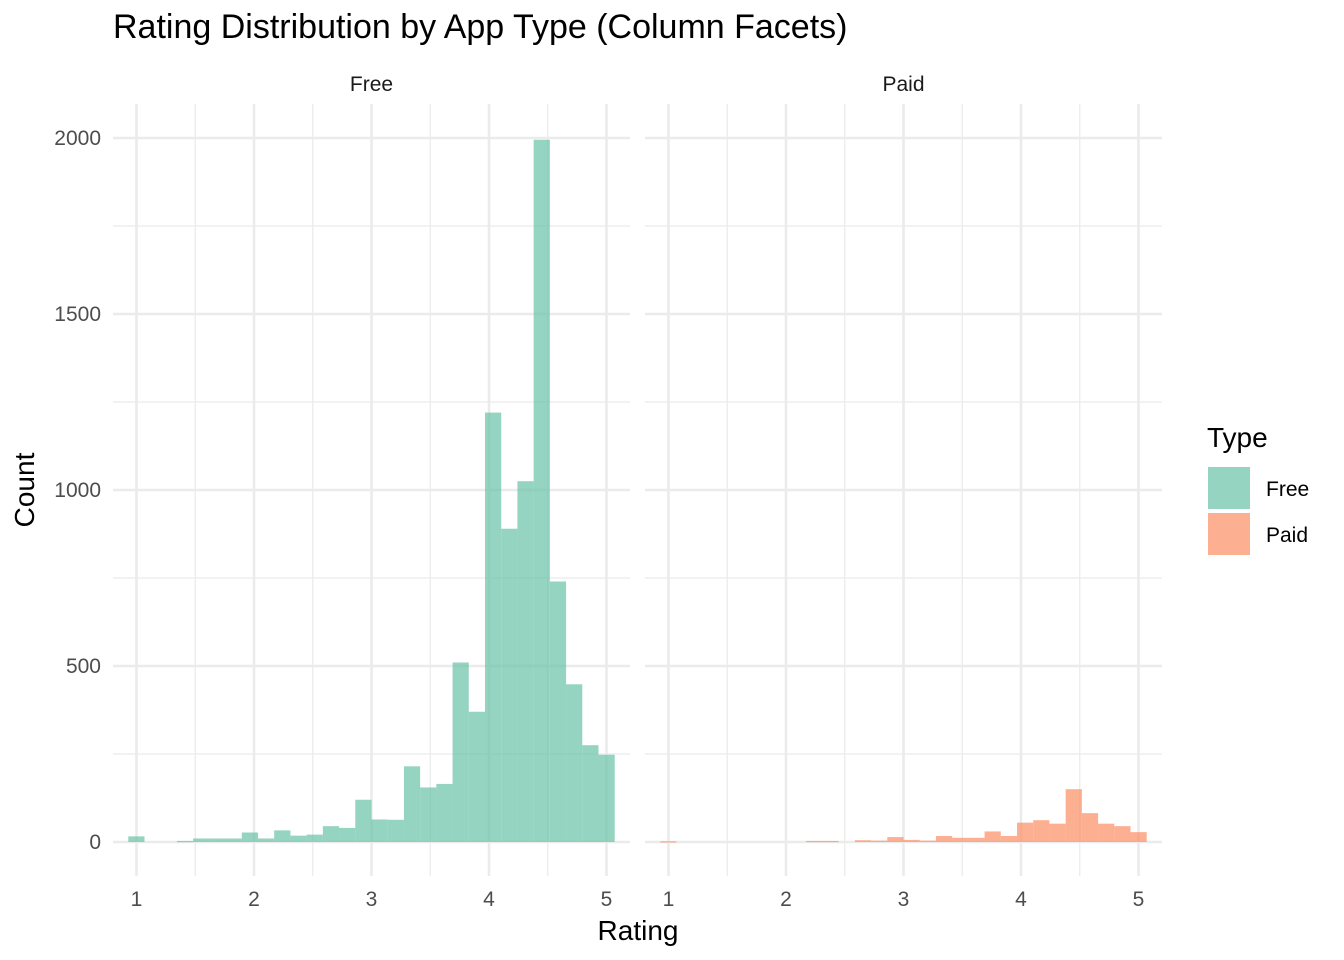 The image size is (1344, 960). I want to click on y-axis-title: Count, so click(24, 489).